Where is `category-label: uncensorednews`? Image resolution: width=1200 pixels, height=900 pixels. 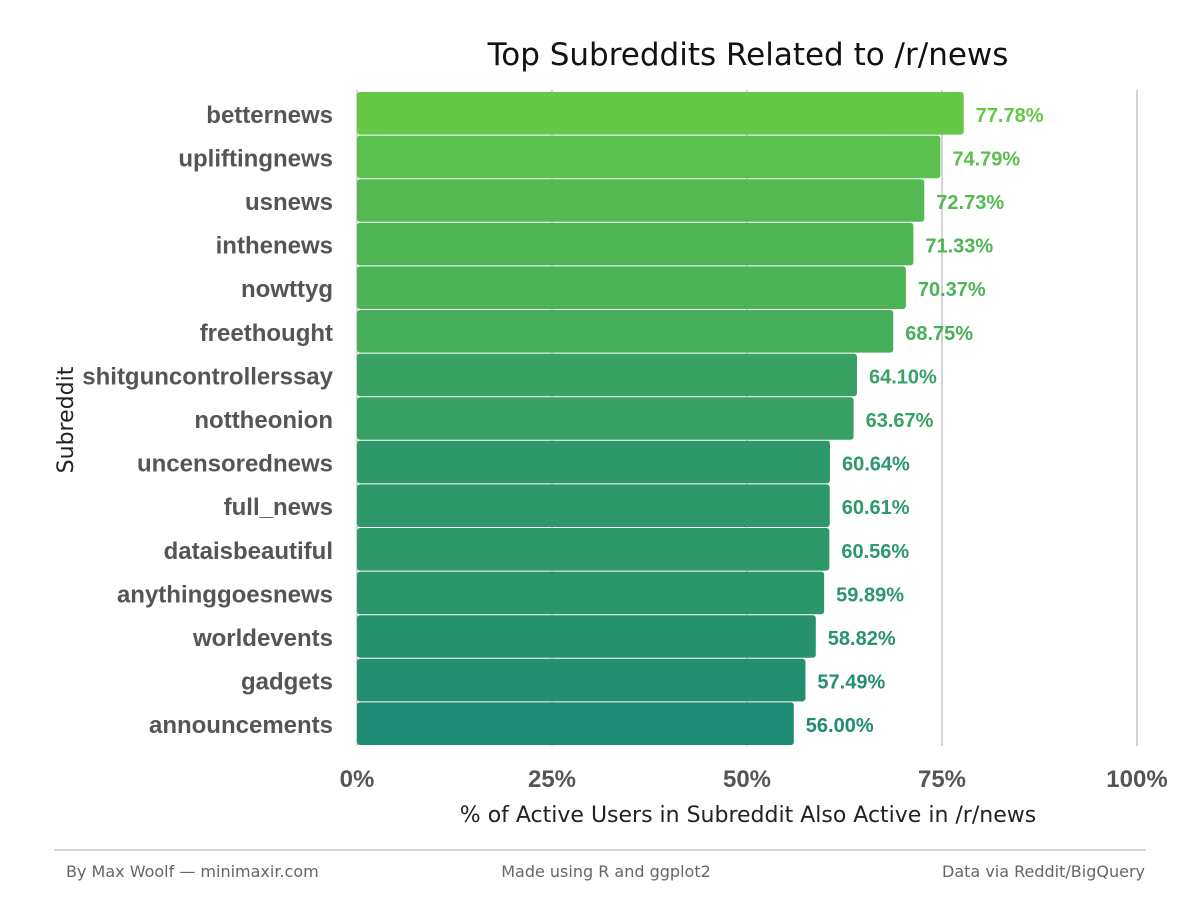
category-label: uncensorednews is located at coordinates (235, 464).